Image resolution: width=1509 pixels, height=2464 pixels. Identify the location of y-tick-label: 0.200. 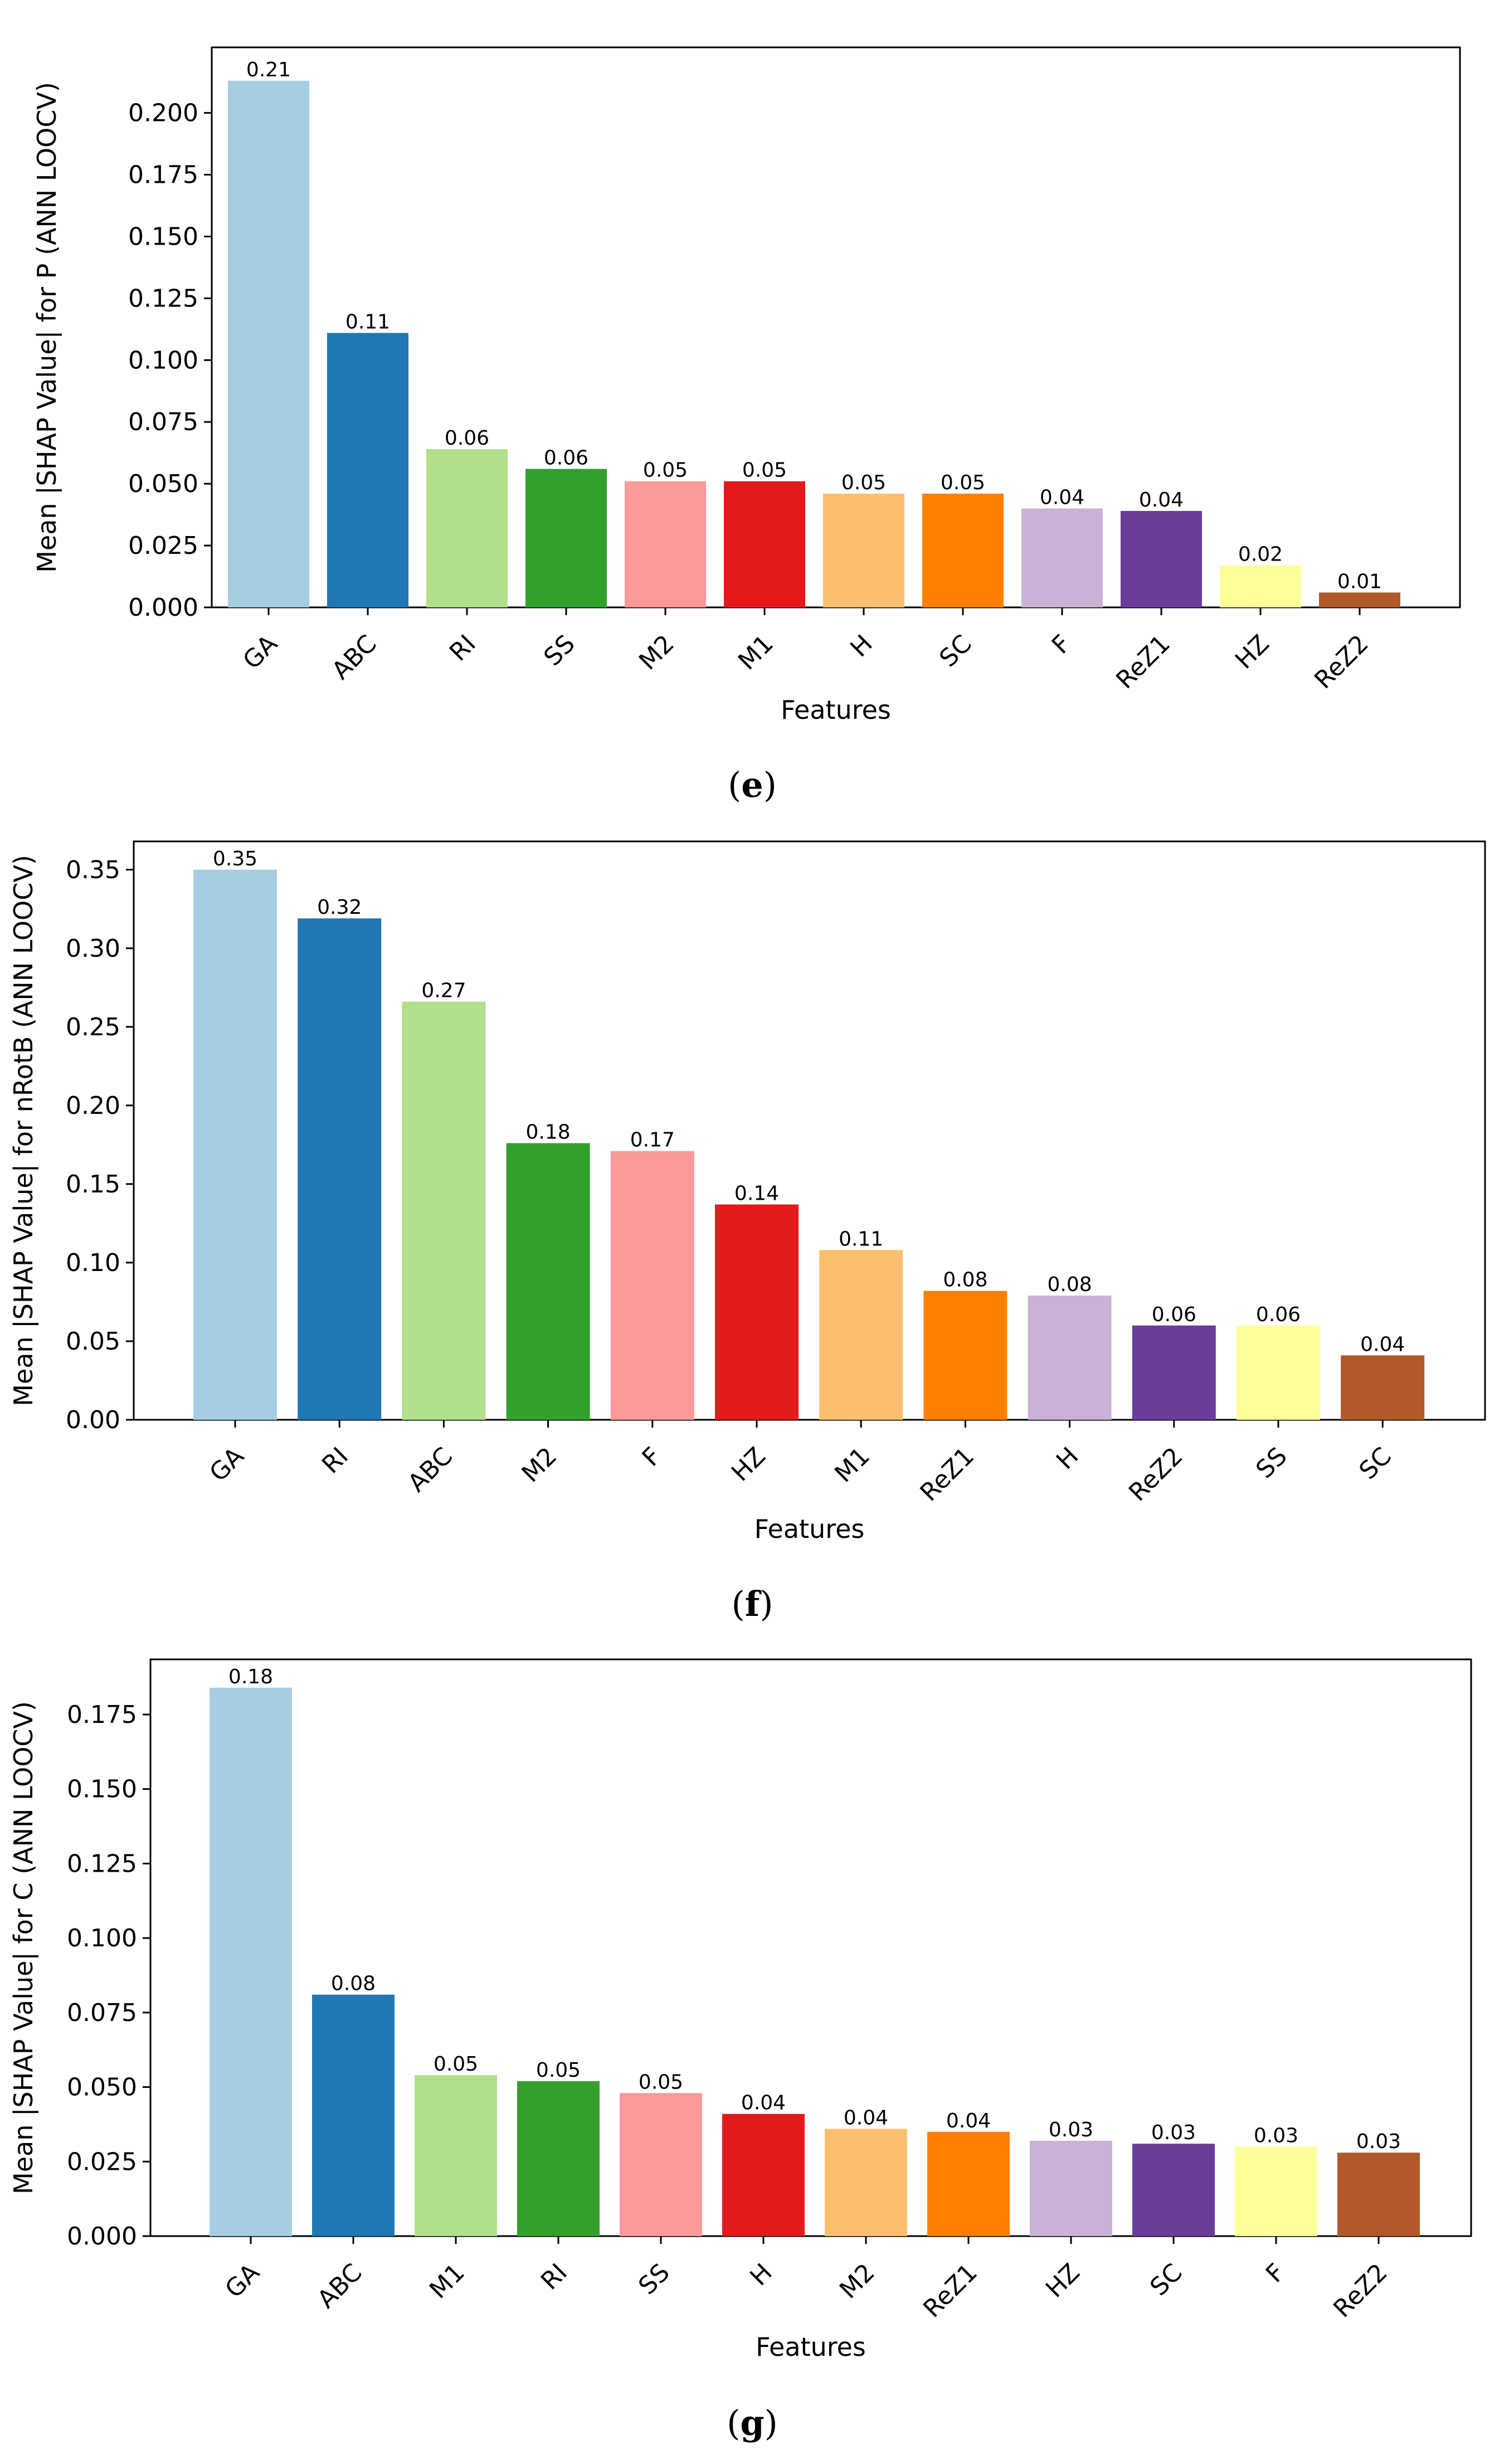
(163, 114).